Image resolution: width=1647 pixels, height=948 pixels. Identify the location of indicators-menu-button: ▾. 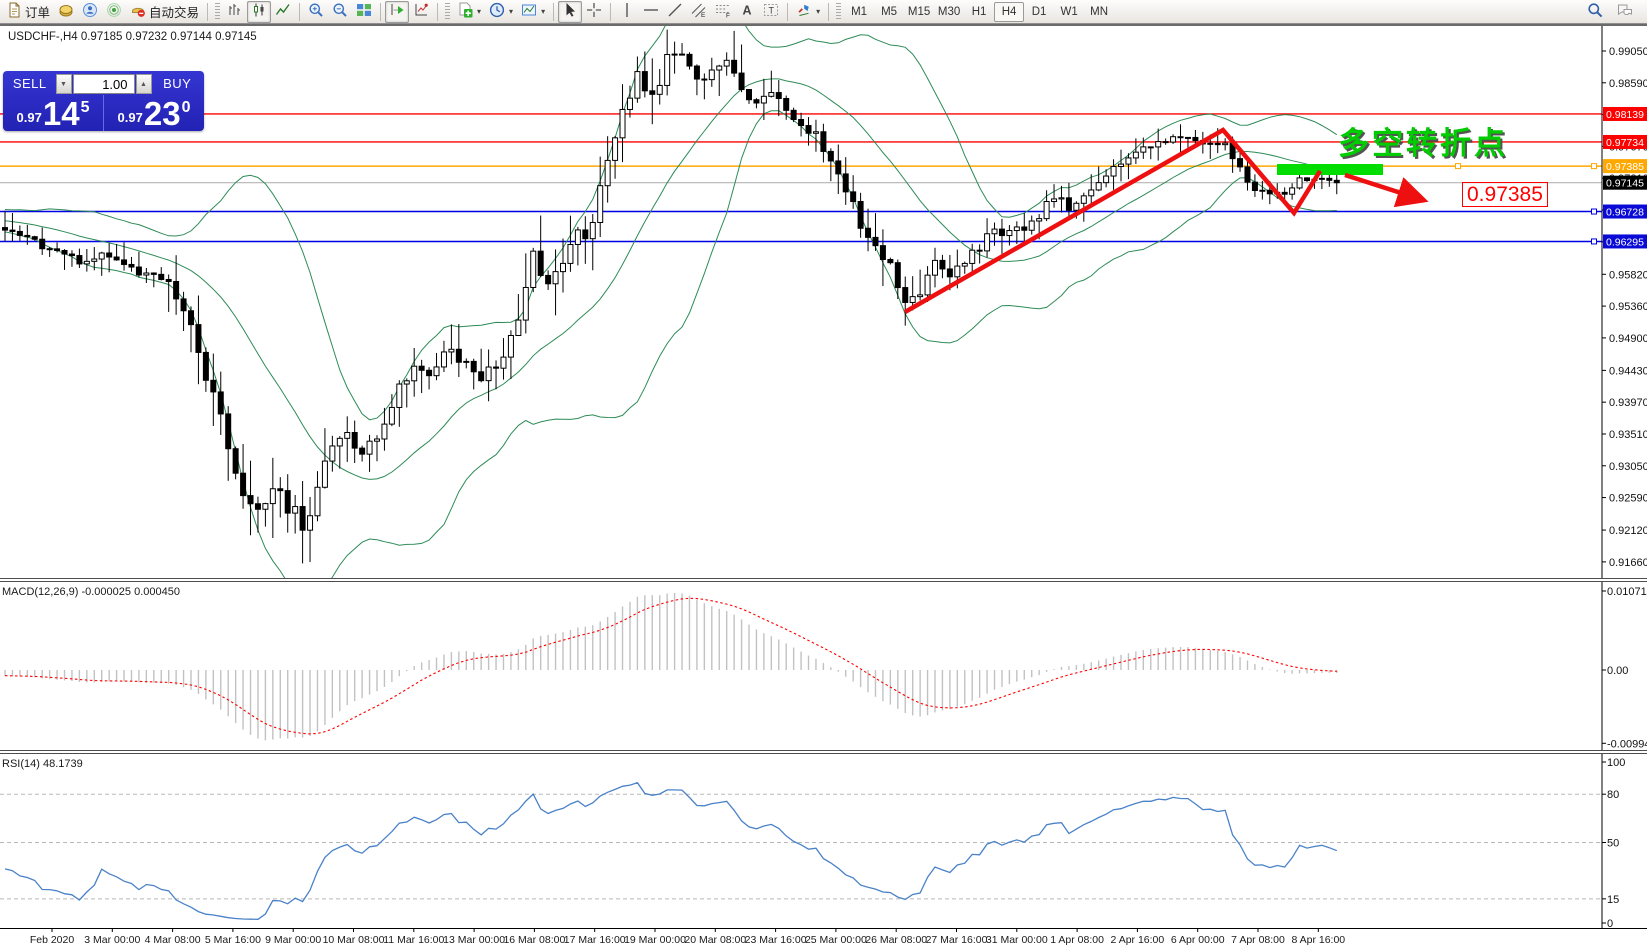
(469, 12).